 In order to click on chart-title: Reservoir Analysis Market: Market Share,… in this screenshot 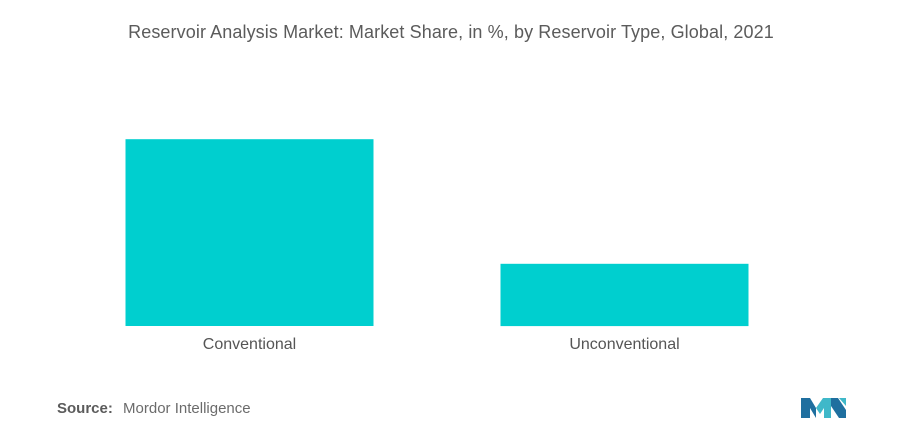, I will do `click(451, 32)`.